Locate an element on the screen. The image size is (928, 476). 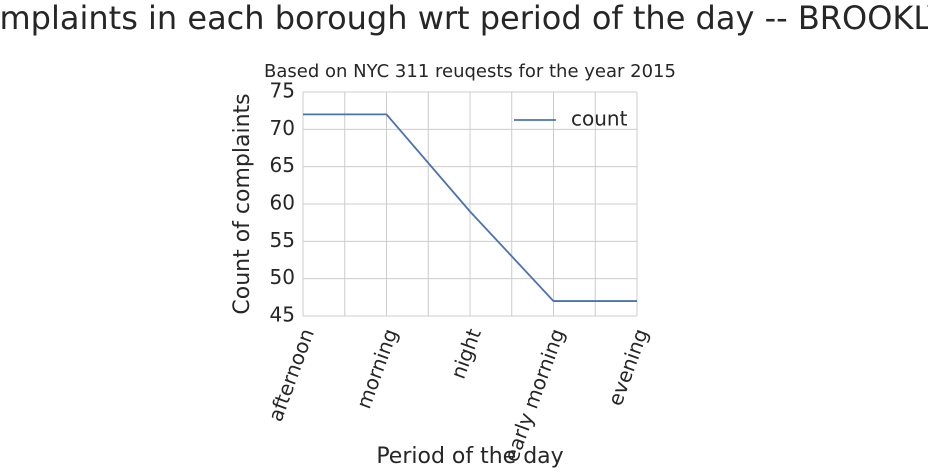
y-tick-label: 75 is located at coordinates (282, 91).